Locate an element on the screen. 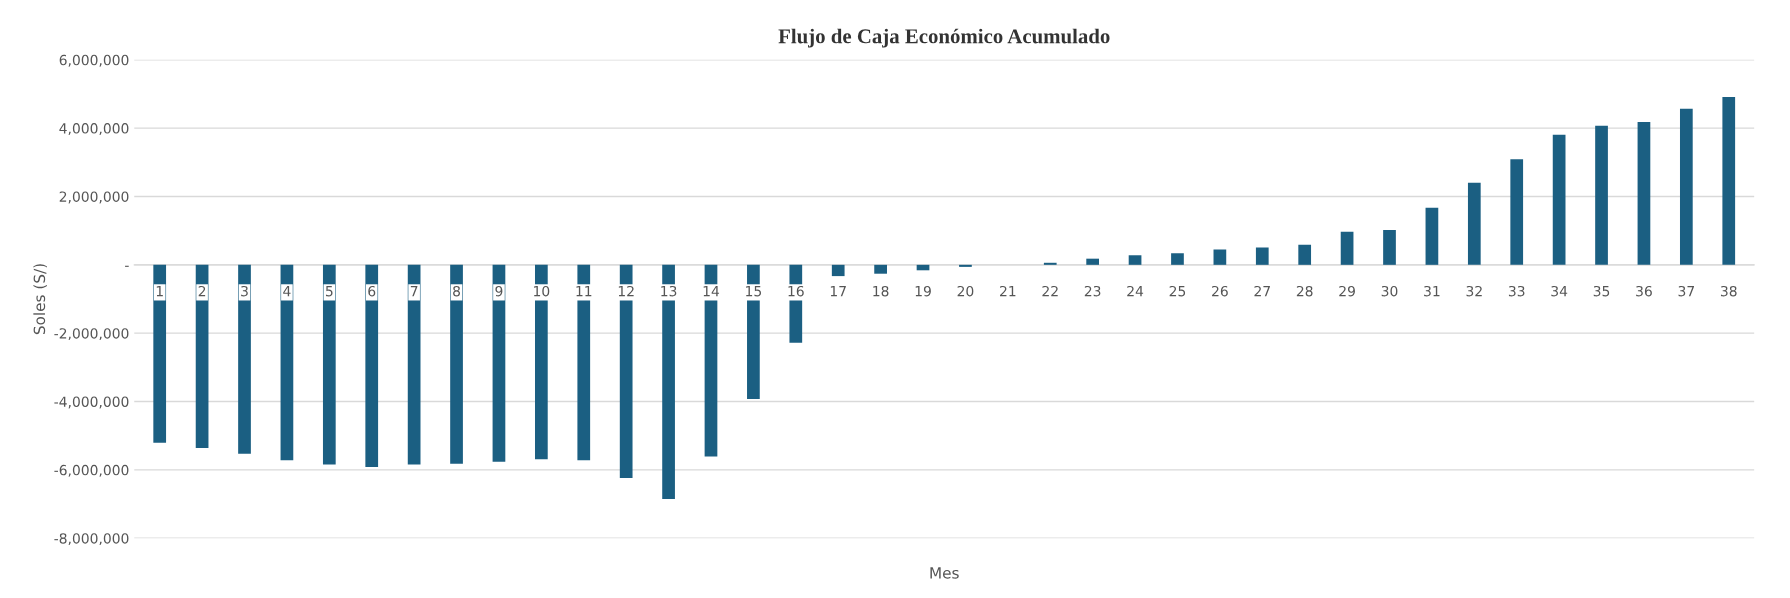 This screenshot has width=1790, height=598. x-tick-label: 38 is located at coordinates (1728, 291).